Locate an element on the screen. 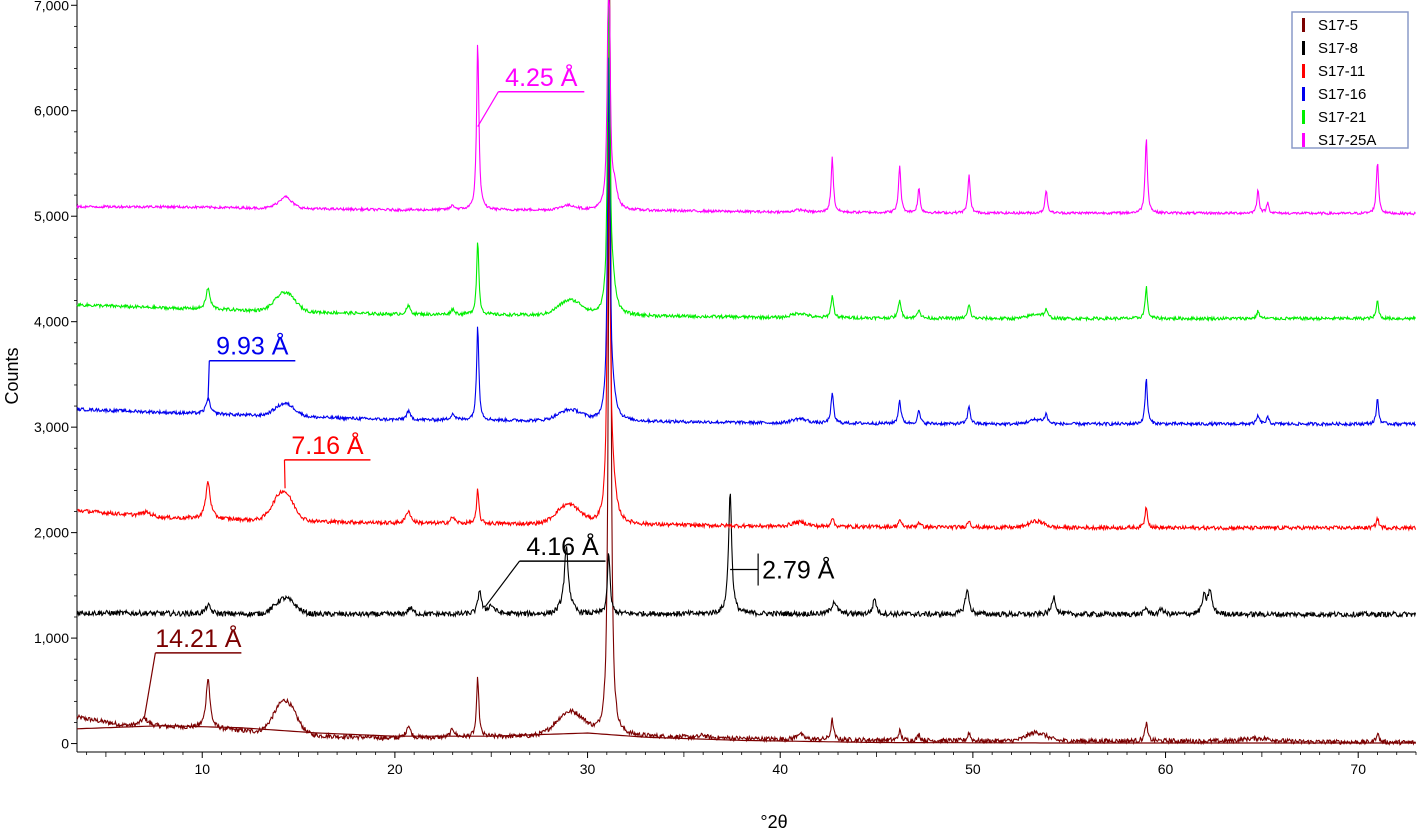  peak-annotation-label: 9.93 Å is located at coordinates (252, 346).